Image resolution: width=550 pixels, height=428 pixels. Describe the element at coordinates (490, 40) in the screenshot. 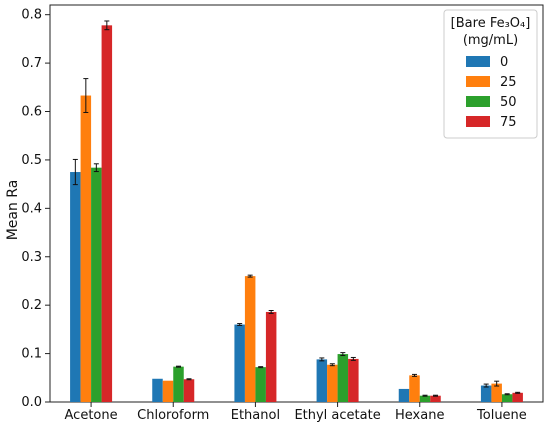

I see `legend-subtitle: (mg/mL)` at that location.